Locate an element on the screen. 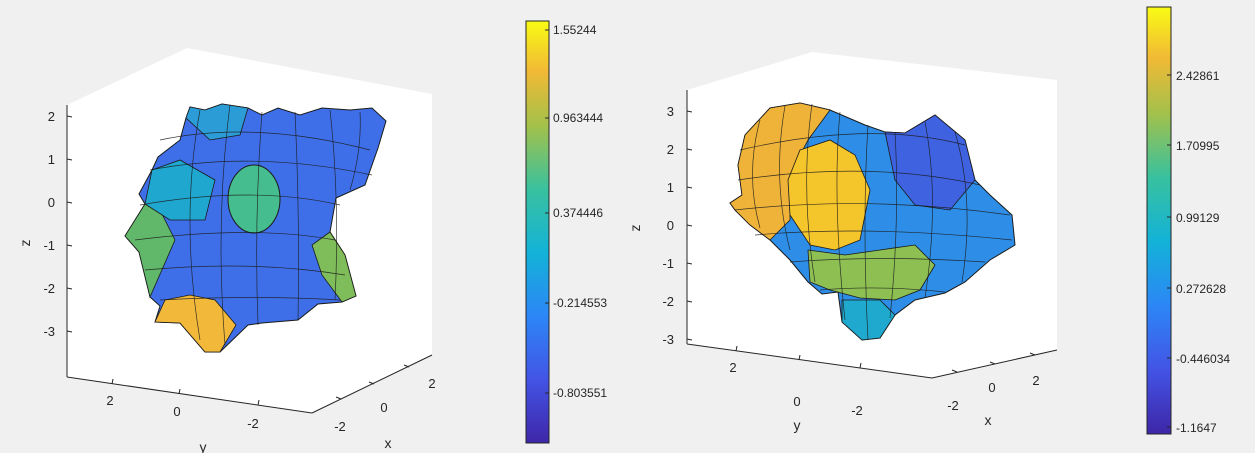  plot-1-y-label: y is located at coordinates (203, 446).